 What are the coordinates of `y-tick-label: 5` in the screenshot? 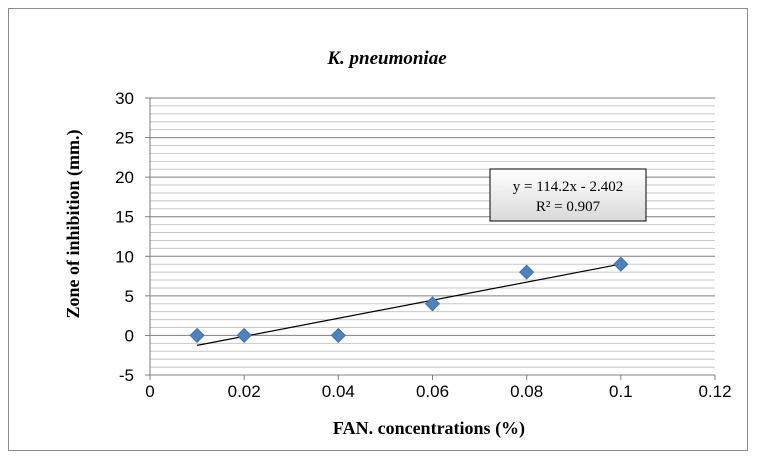 It's located at (129, 296).